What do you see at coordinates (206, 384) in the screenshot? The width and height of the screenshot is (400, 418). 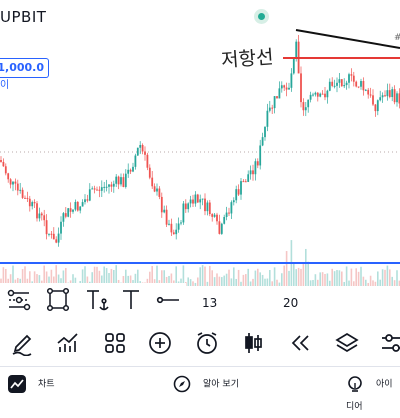 I see `nav-item-explore: 알아 보기` at bounding box center [206, 384].